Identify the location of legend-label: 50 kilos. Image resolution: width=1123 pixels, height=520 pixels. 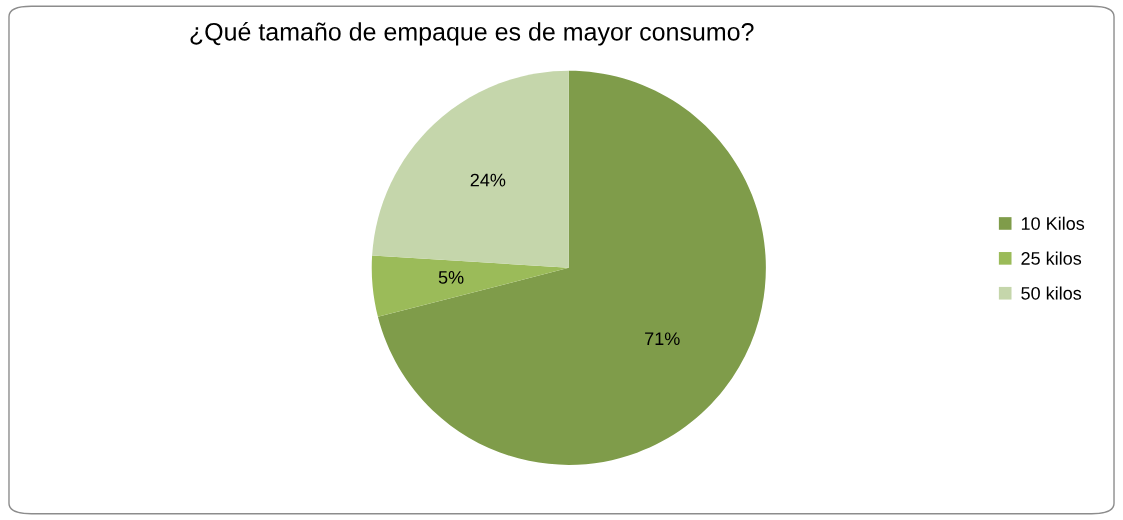
(1051, 293).